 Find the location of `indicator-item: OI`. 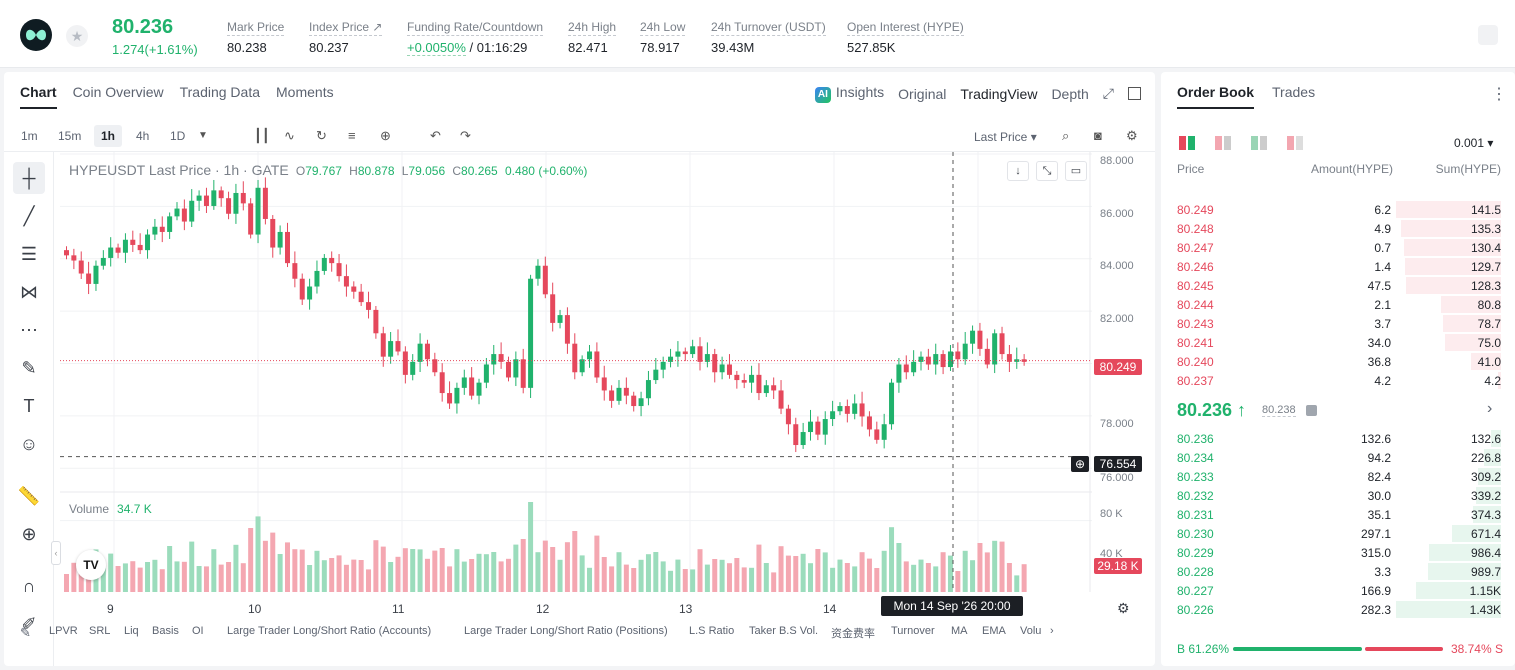

indicator-item: OI is located at coordinates (198, 631).